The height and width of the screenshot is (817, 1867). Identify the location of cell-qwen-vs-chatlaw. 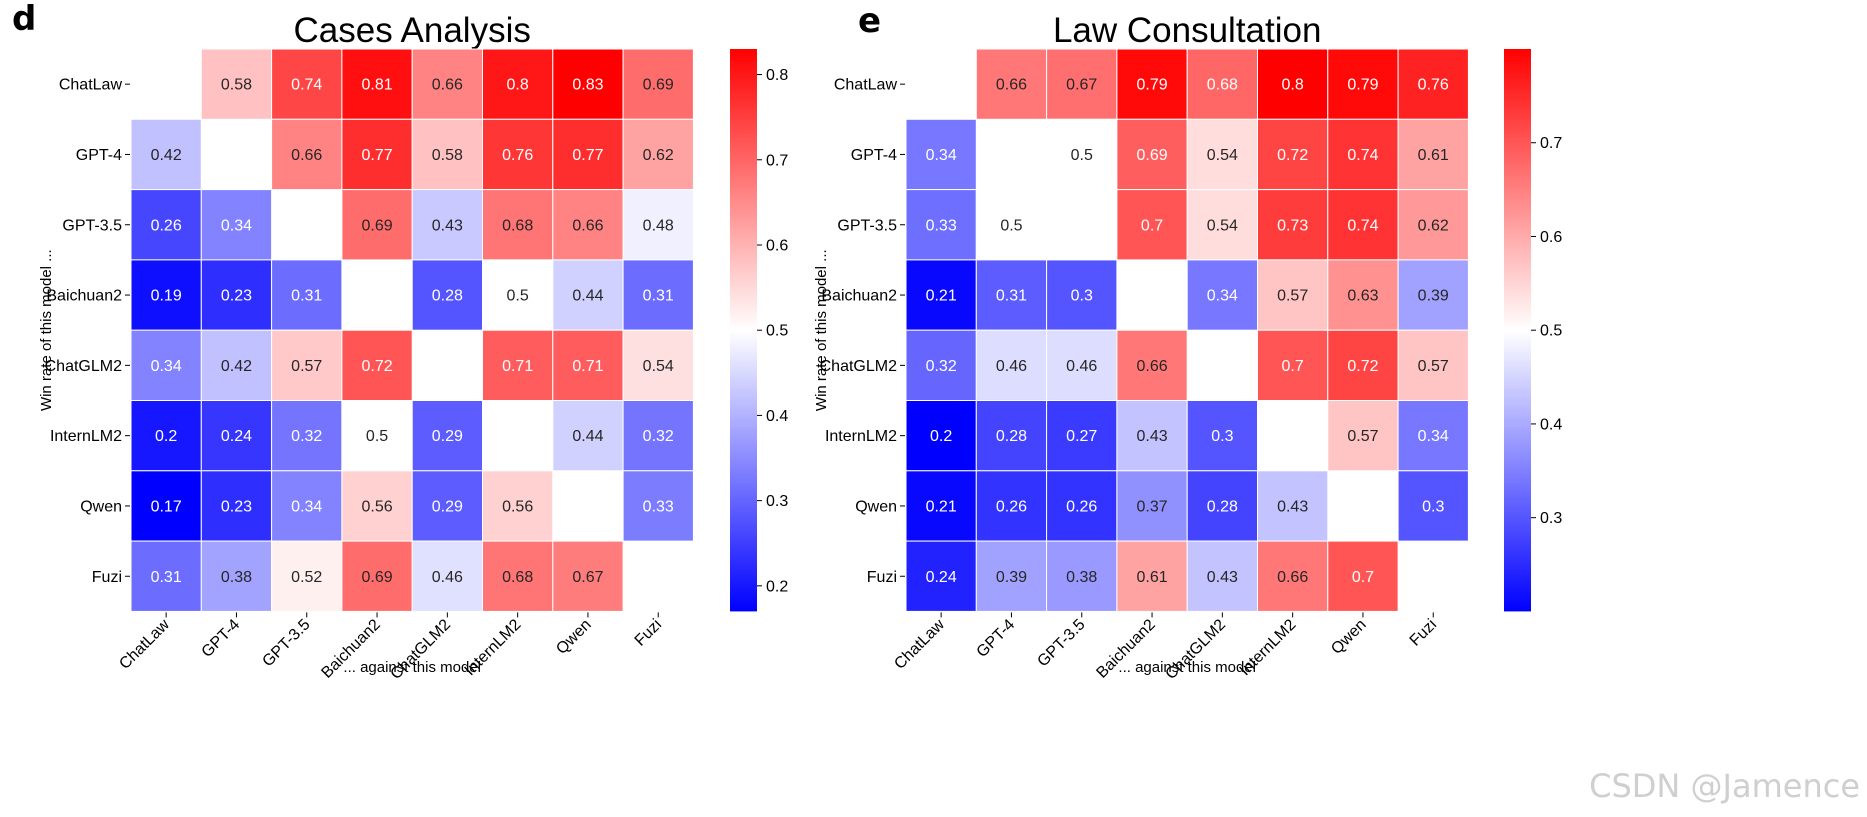
(166, 506).